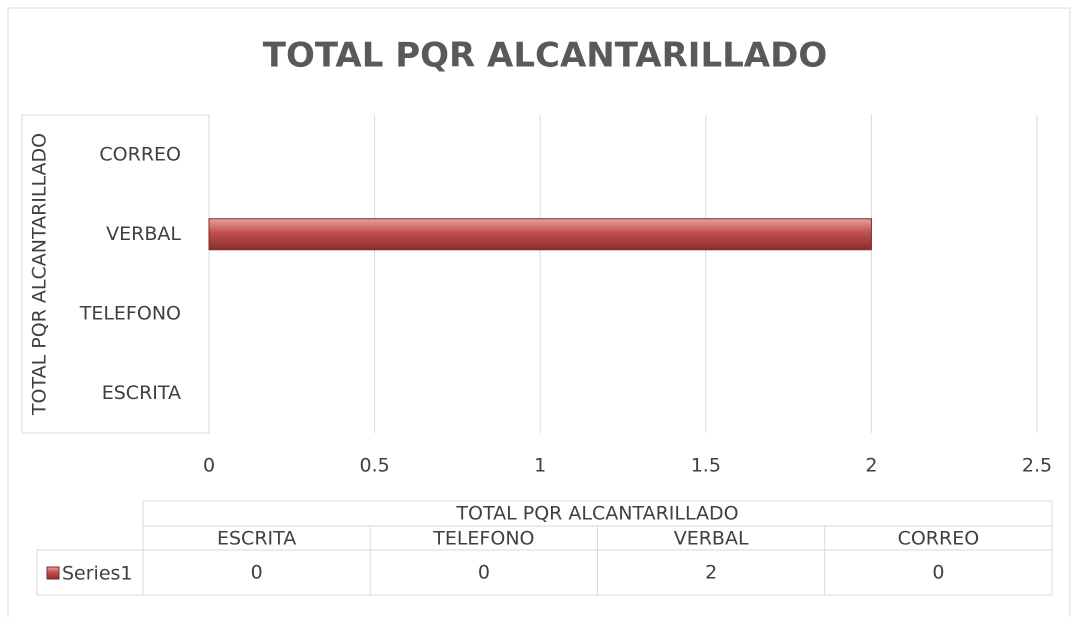 The height and width of the screenshot is (617, 1074). I want to click on legend-label: Series1, so click(97, 574).